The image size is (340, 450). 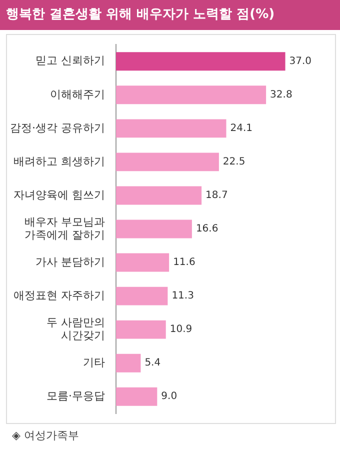 I want to click on data-label: 18.7, so click(x=217, y=196).